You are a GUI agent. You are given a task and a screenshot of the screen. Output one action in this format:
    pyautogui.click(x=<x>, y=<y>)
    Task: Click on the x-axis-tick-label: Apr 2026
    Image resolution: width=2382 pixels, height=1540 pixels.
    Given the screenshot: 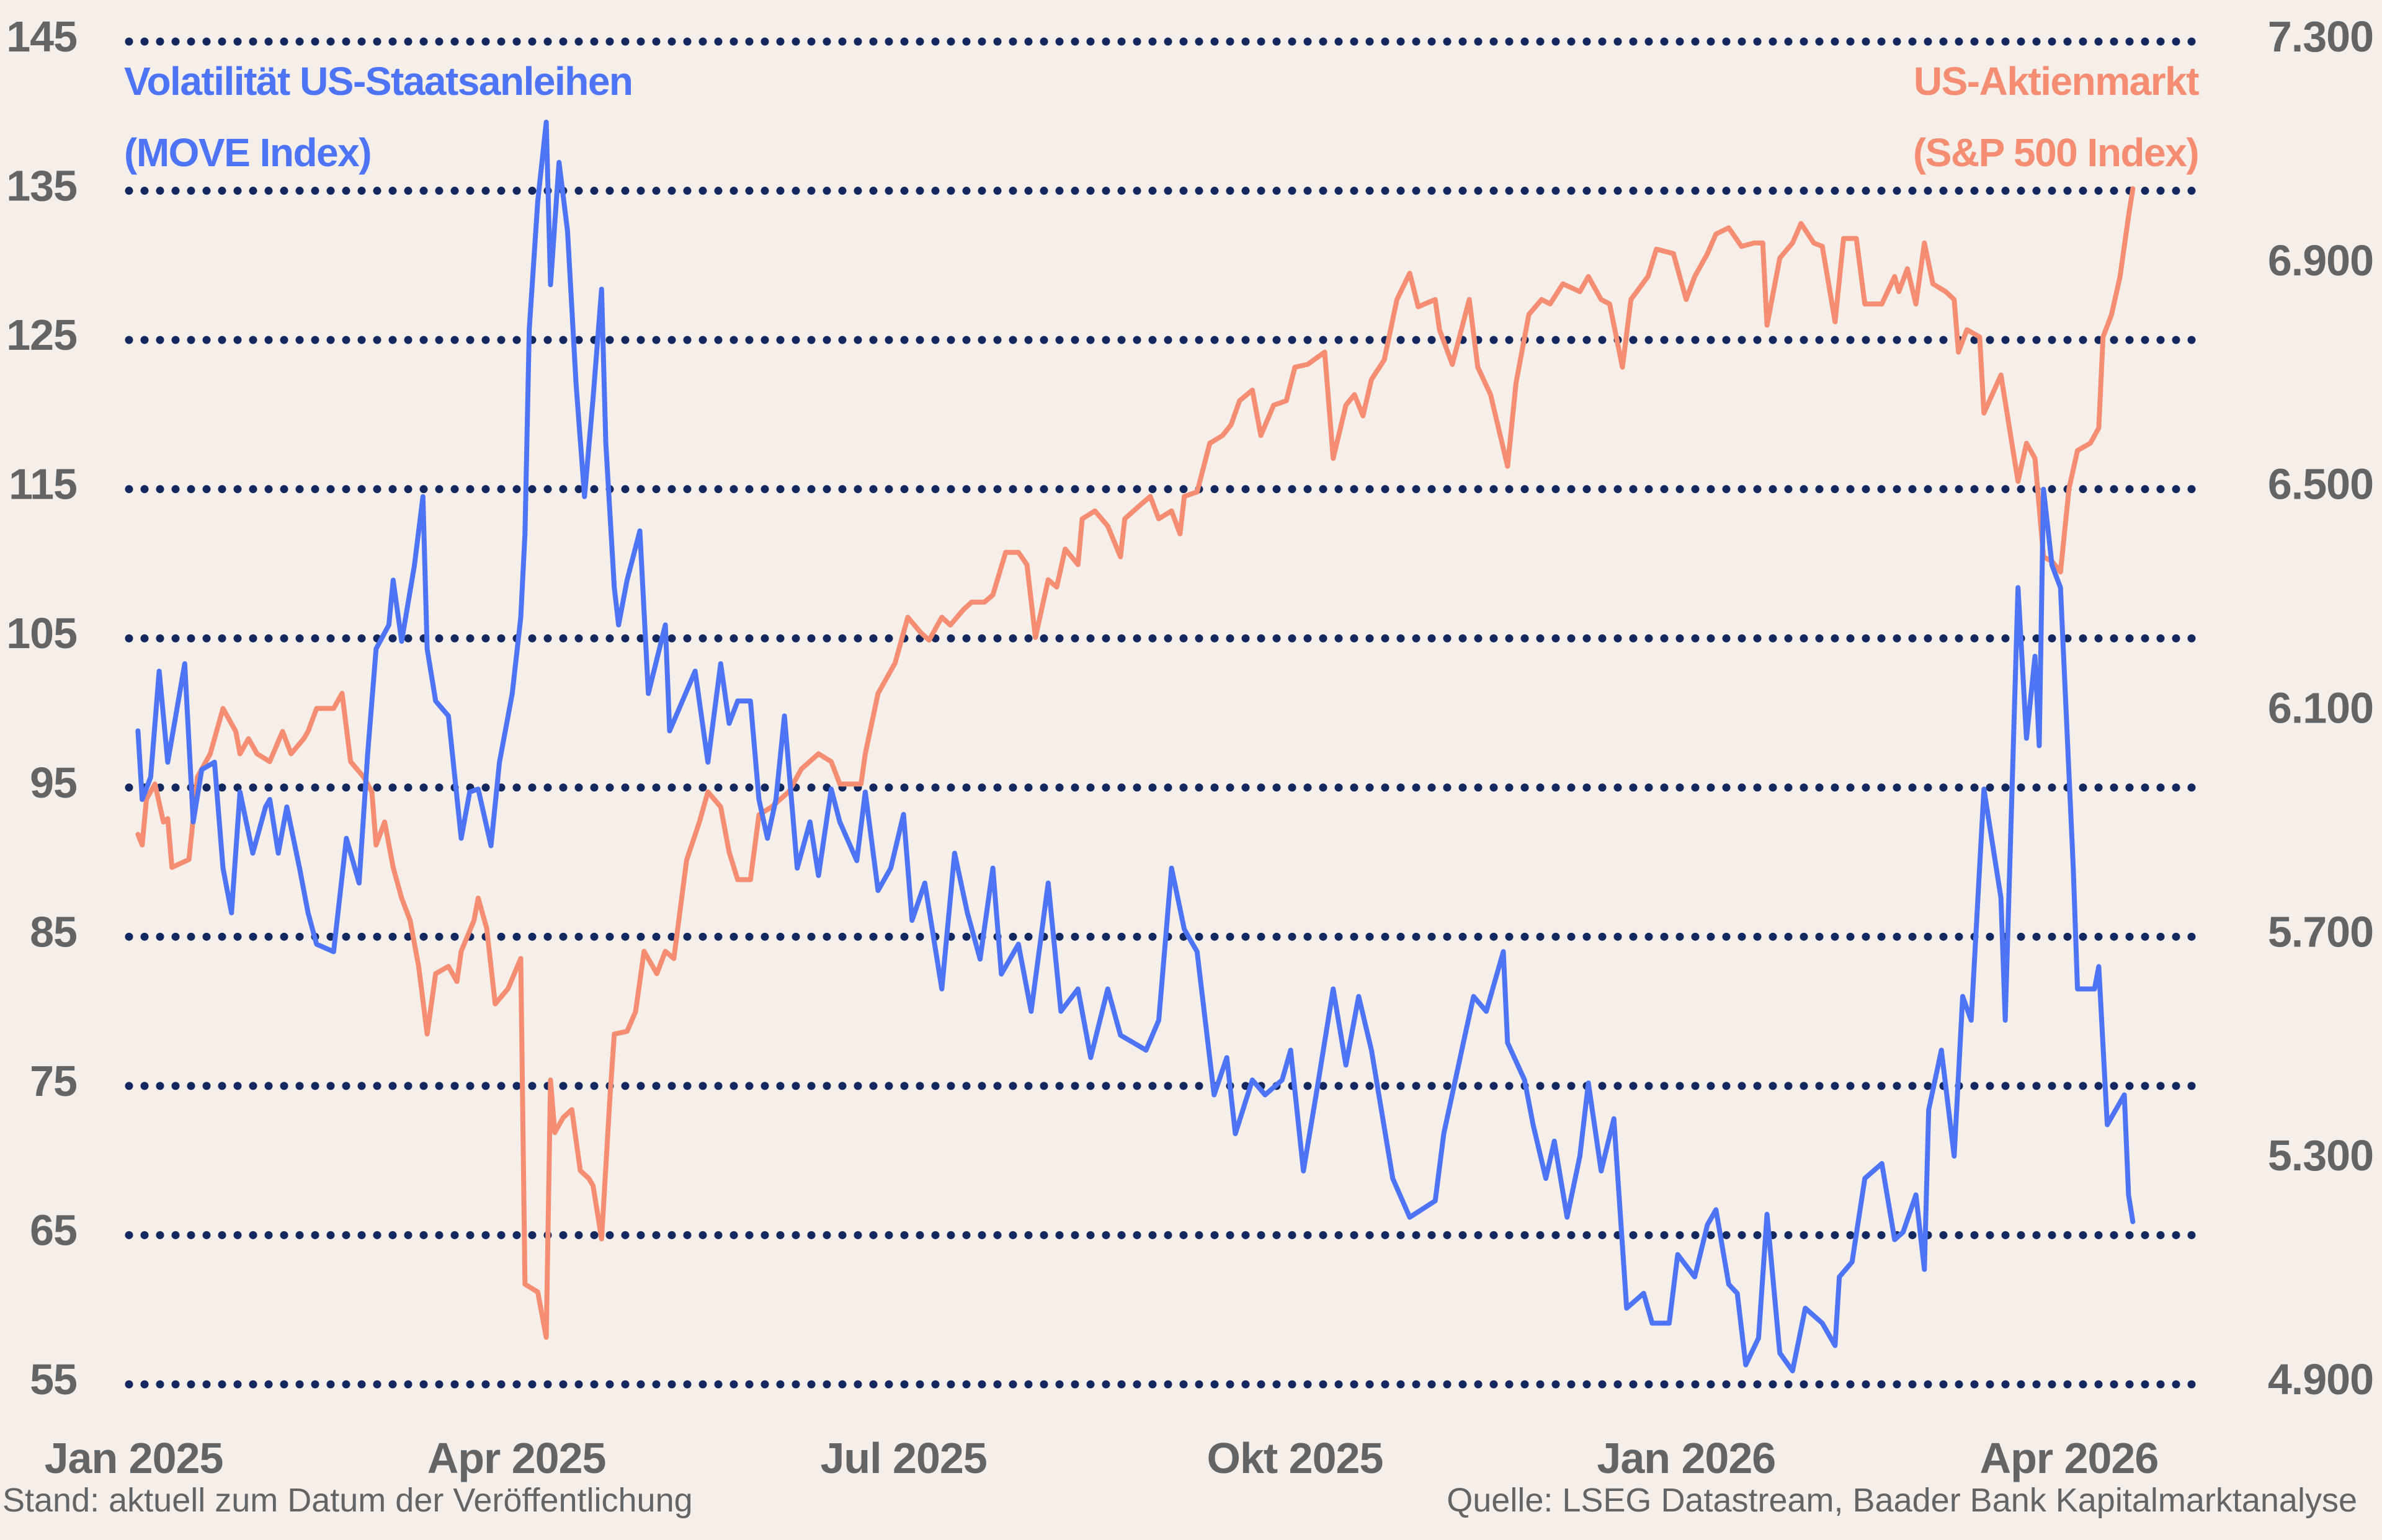 What is the action you would take?
    pyautogui.click(x=2069, y=1458)
    